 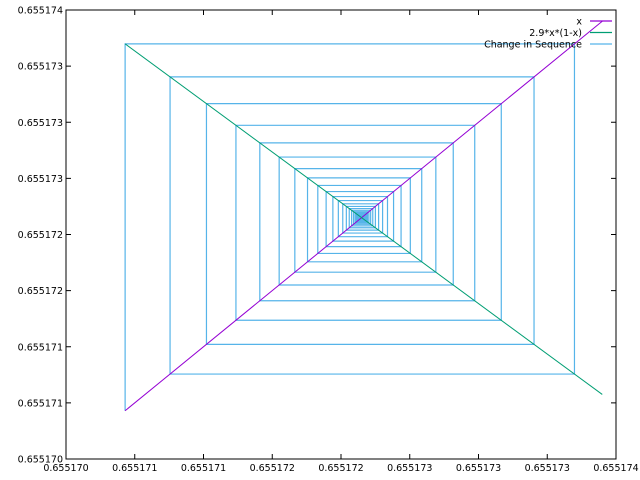 I want to click on legend: x2.9*x*(1-x)Change in Sequence, so click(x=548, y=34).